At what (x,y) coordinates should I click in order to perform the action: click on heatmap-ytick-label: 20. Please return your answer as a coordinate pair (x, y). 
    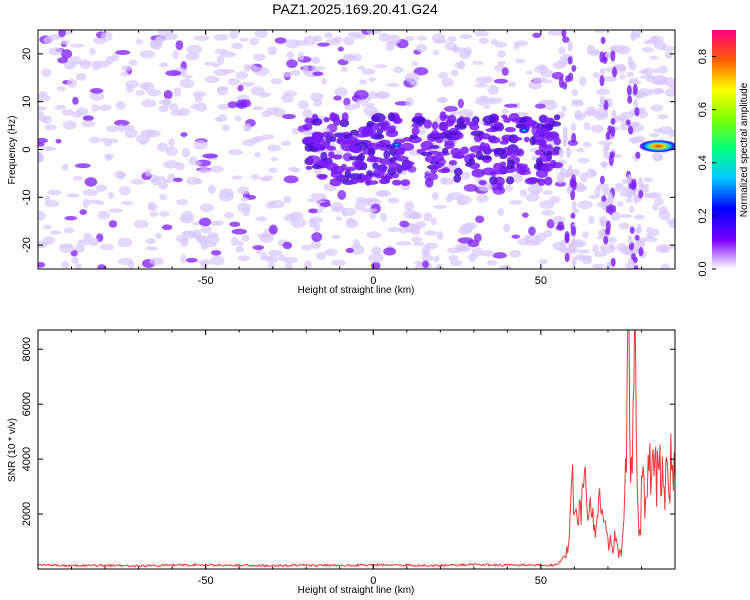
    Looking at the image, I should click on (27, 54).